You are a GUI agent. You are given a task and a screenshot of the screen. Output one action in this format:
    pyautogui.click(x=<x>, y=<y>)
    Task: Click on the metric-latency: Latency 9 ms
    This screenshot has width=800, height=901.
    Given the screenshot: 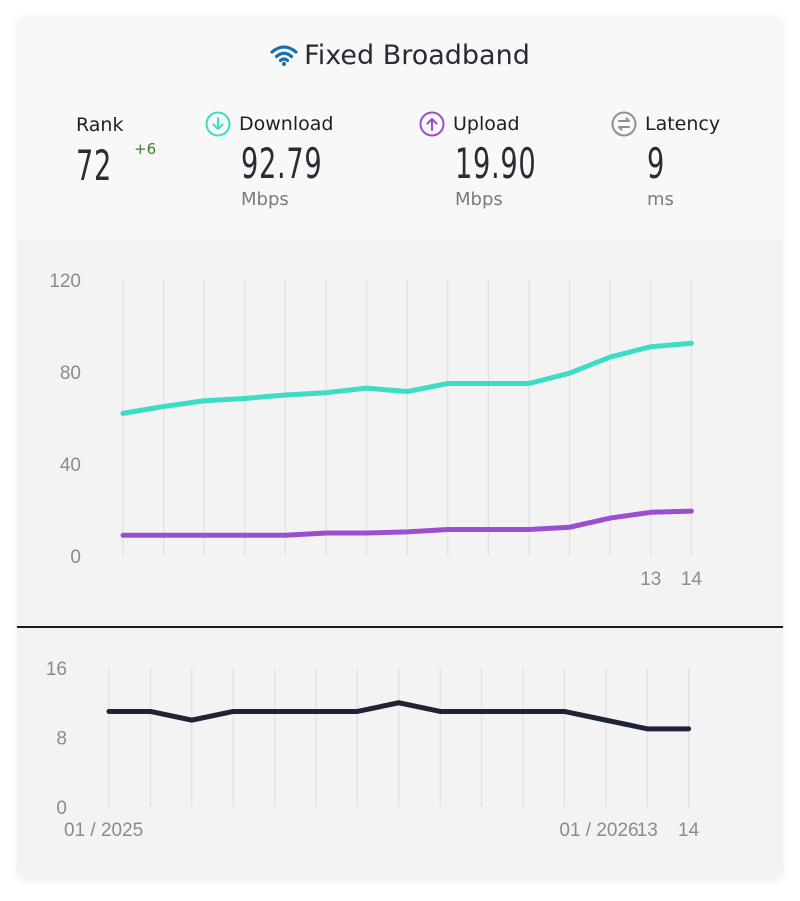 What is the action you would take?
    pyautogui.click(x=665, y=160)
    